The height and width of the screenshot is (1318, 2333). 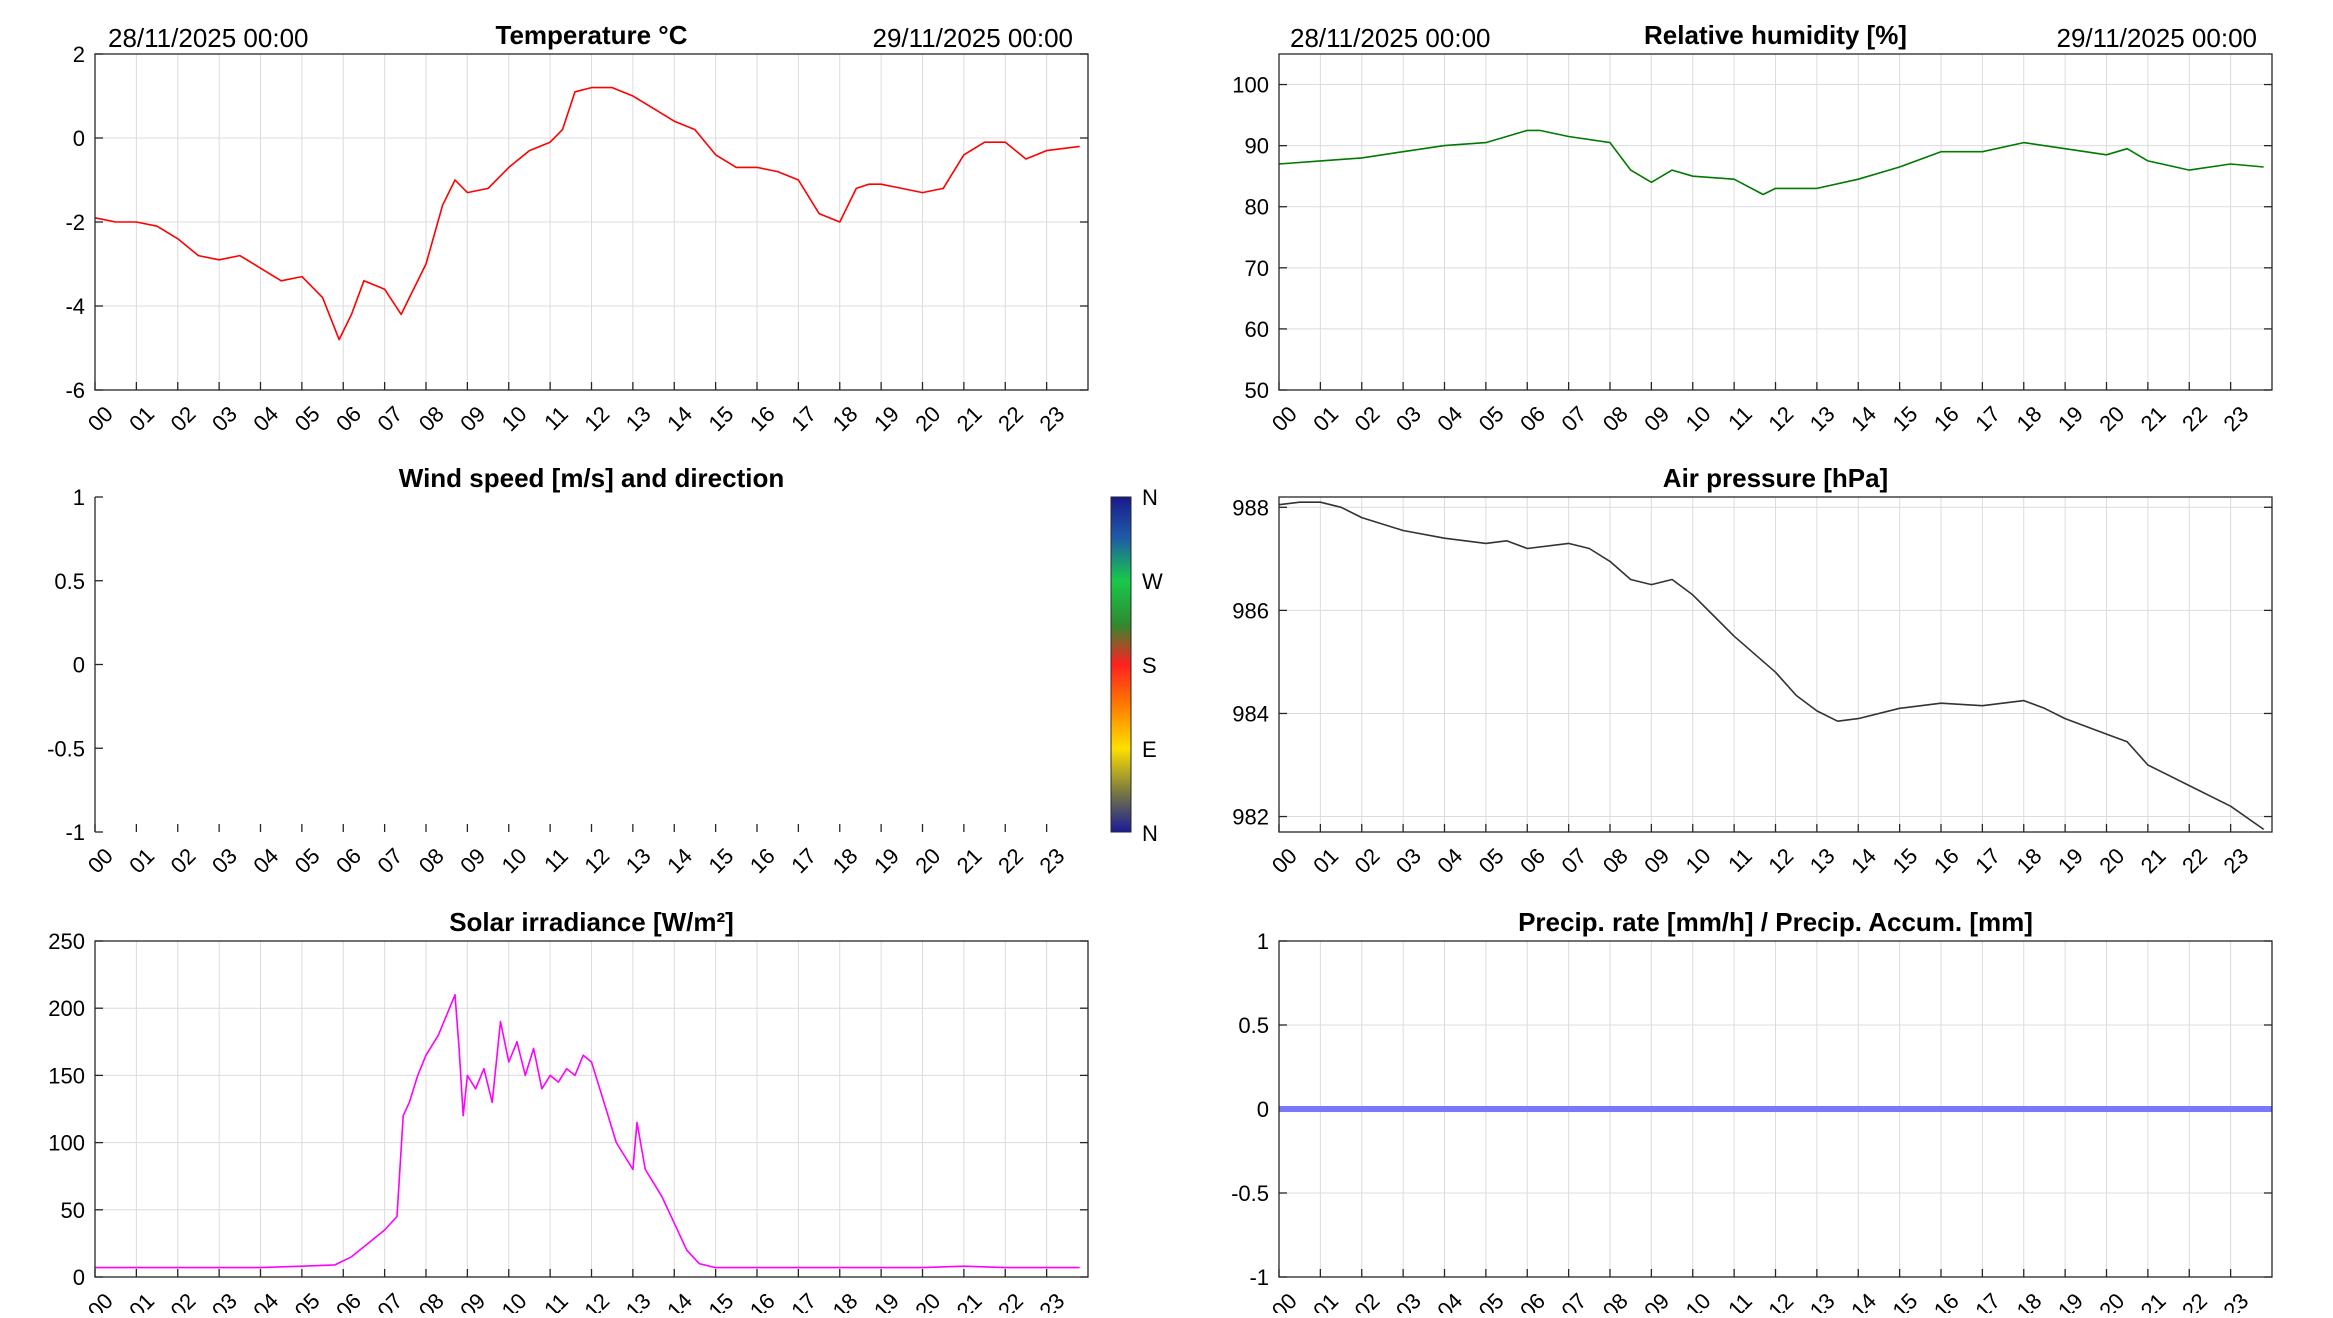 I want to click on y-tick-label: -0.5, so click(x=66, y=748).